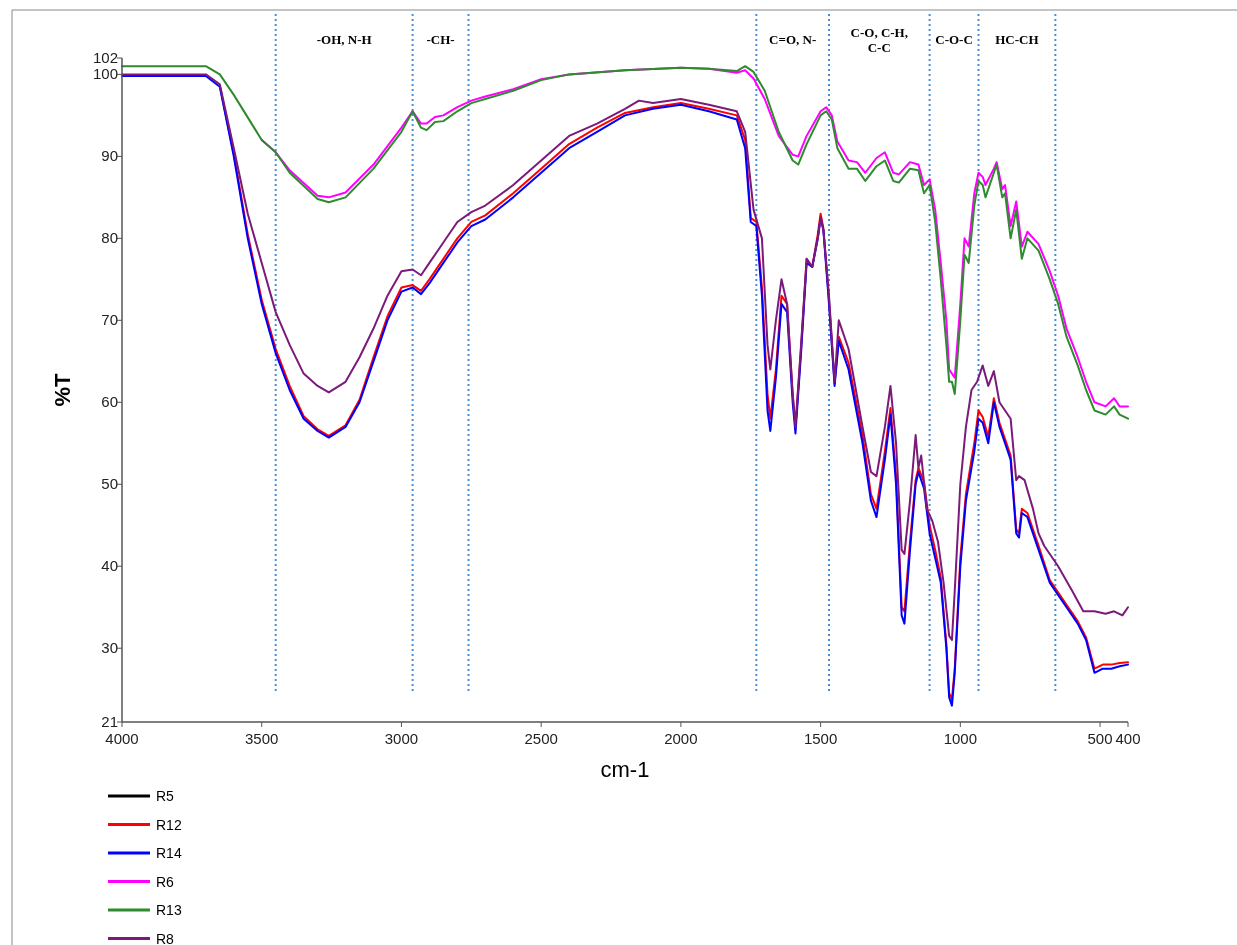 The image size is (1237, 945). What do you see at coordinates (109, 320) in the screenshot?
I see `y-tick-label: 70` at bounding box center [109, 320].